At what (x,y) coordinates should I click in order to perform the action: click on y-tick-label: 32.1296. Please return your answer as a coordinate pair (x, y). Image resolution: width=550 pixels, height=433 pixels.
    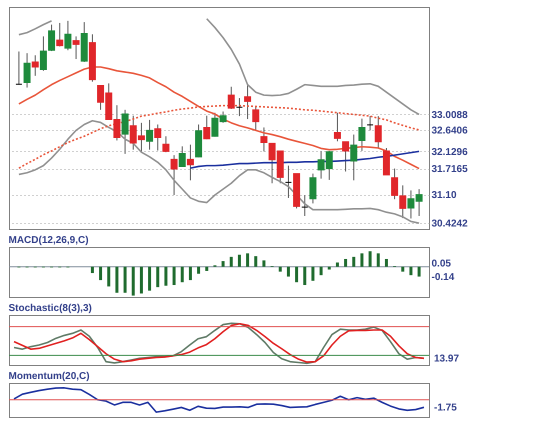
    Looking at the image, I should click on (450, 152).